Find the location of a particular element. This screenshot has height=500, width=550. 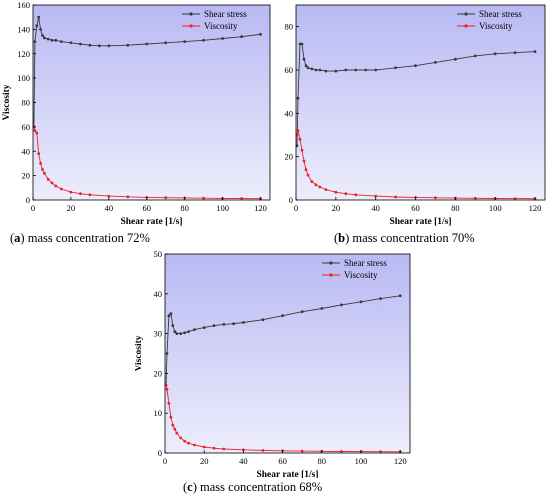

x-tick-label-a-1: 20 is located at coordinates (71, 208).